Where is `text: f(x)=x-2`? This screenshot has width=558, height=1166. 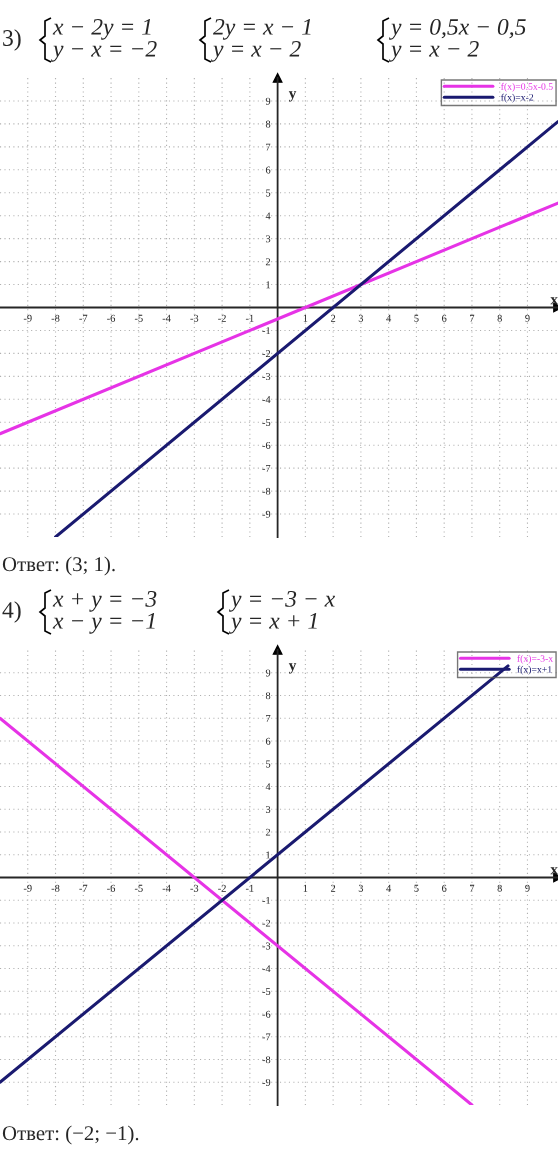
text: f(x)=x-2 is located at coordinates (517, 98).